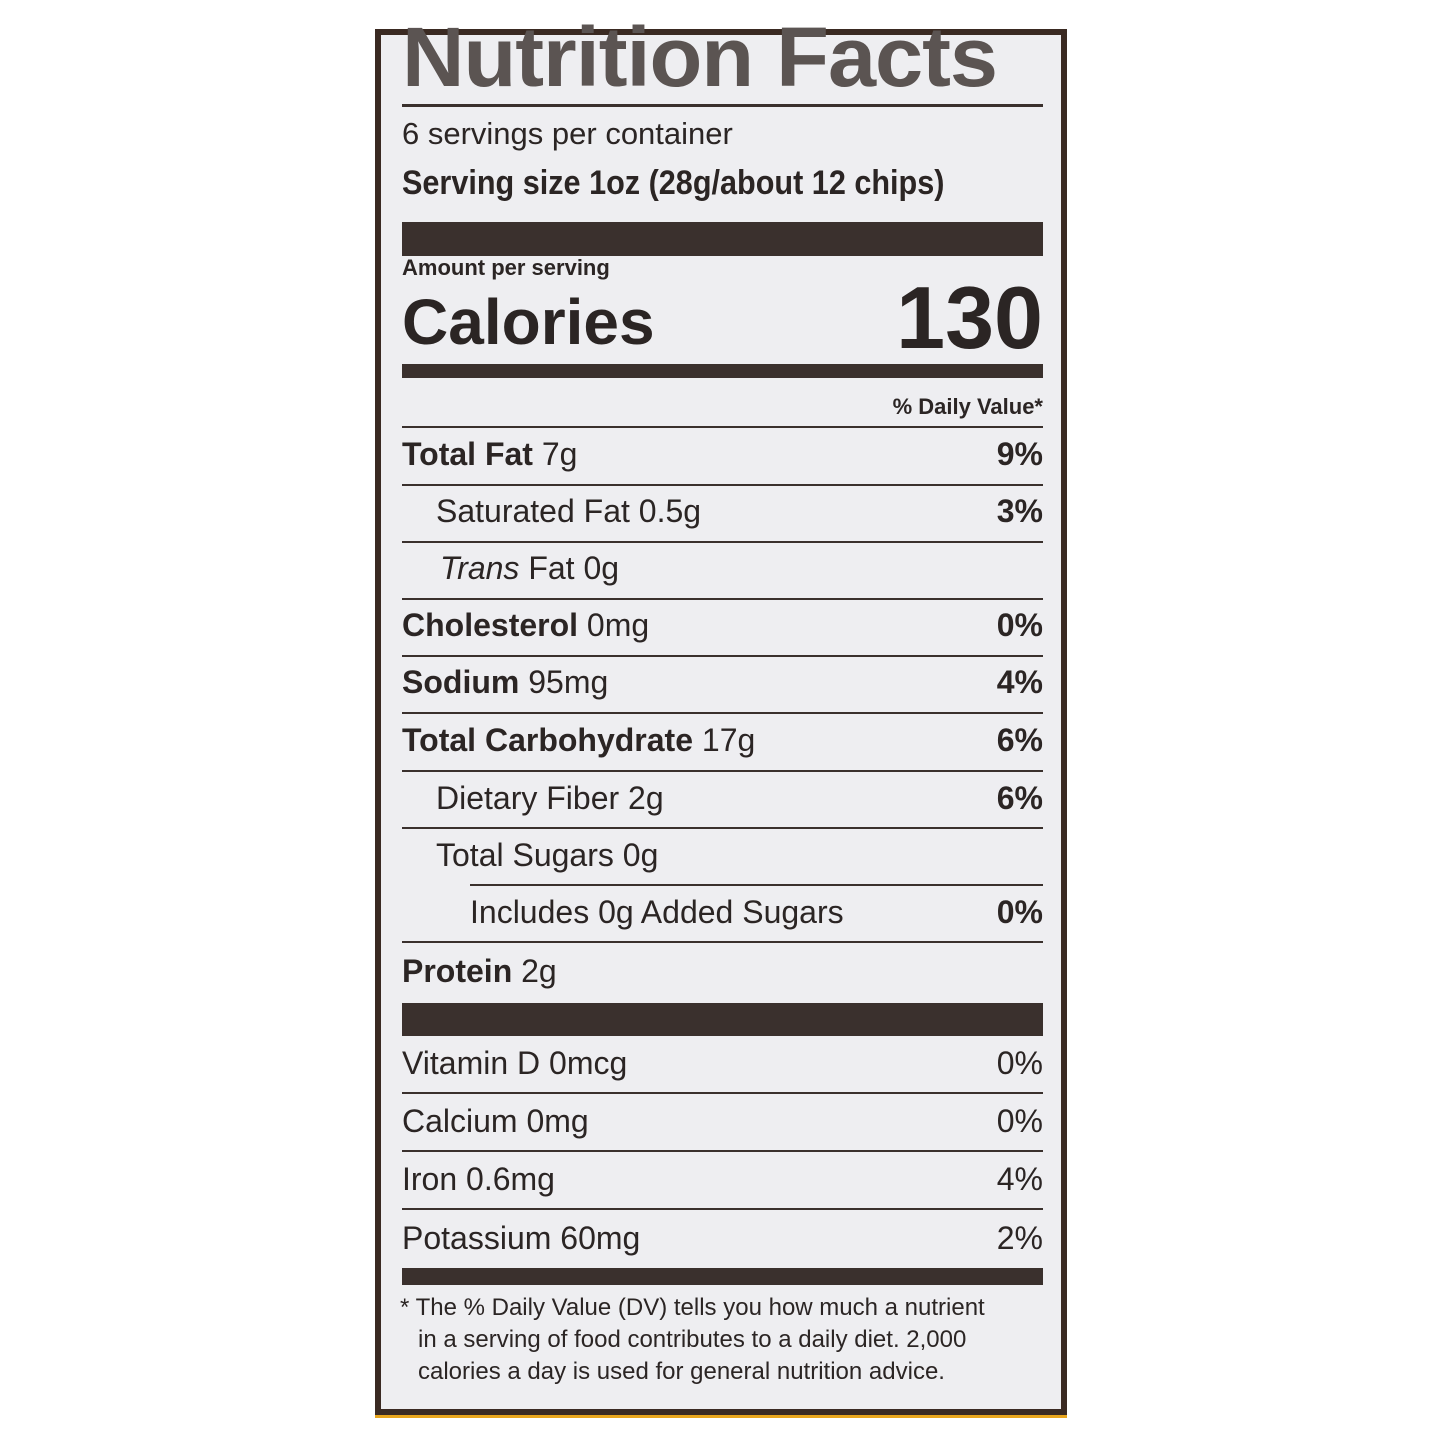 This screenshot has height=1445, width=1445. I want to click on nutrient-name: Total Carbohydrate, so click(547, 740).